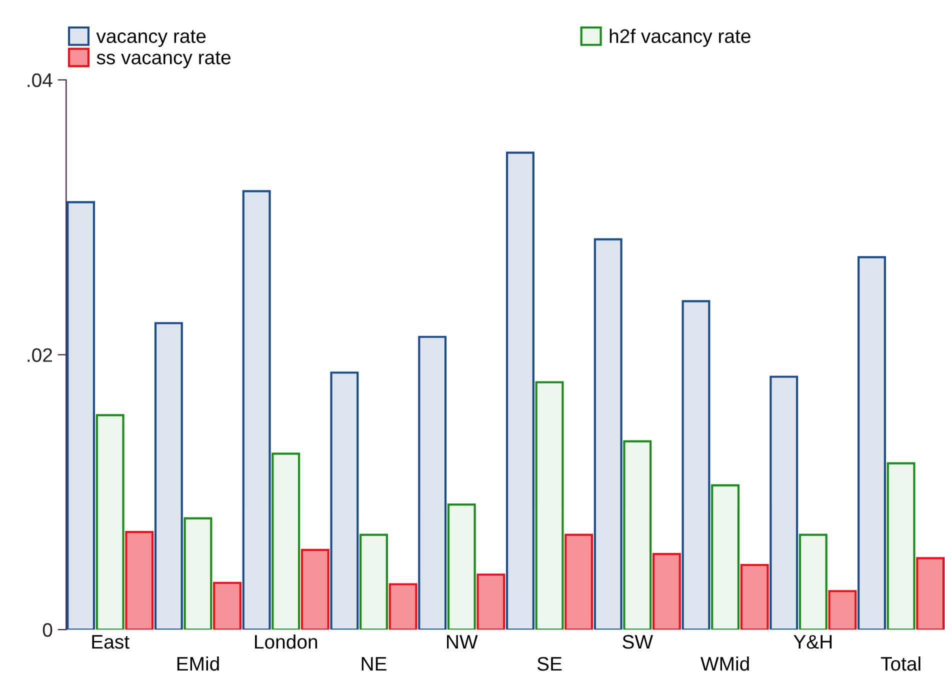 The width and height of the screenshot is (945, 677). I want to click on x-tick-label: SW, so click(637, 641).